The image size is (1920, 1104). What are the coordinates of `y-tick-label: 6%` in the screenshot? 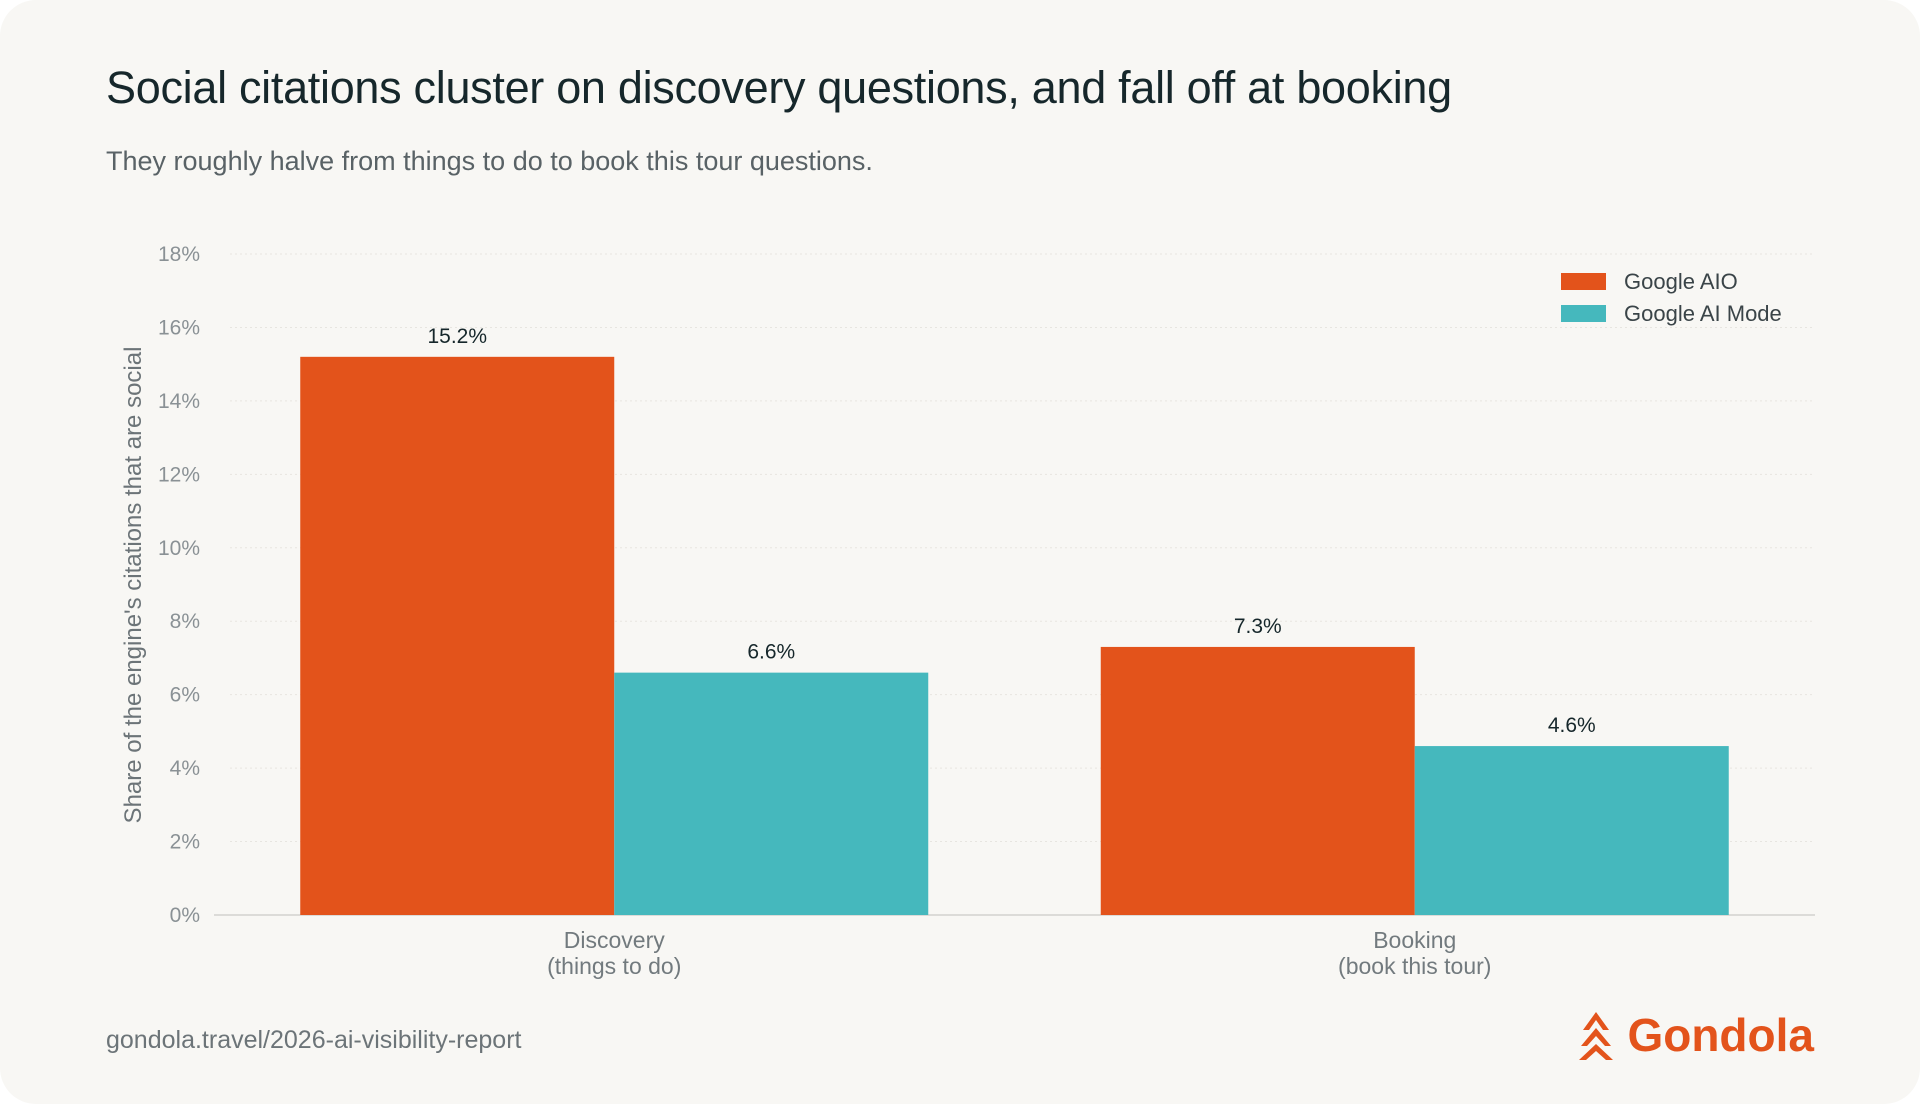 It's located at (185, 695).